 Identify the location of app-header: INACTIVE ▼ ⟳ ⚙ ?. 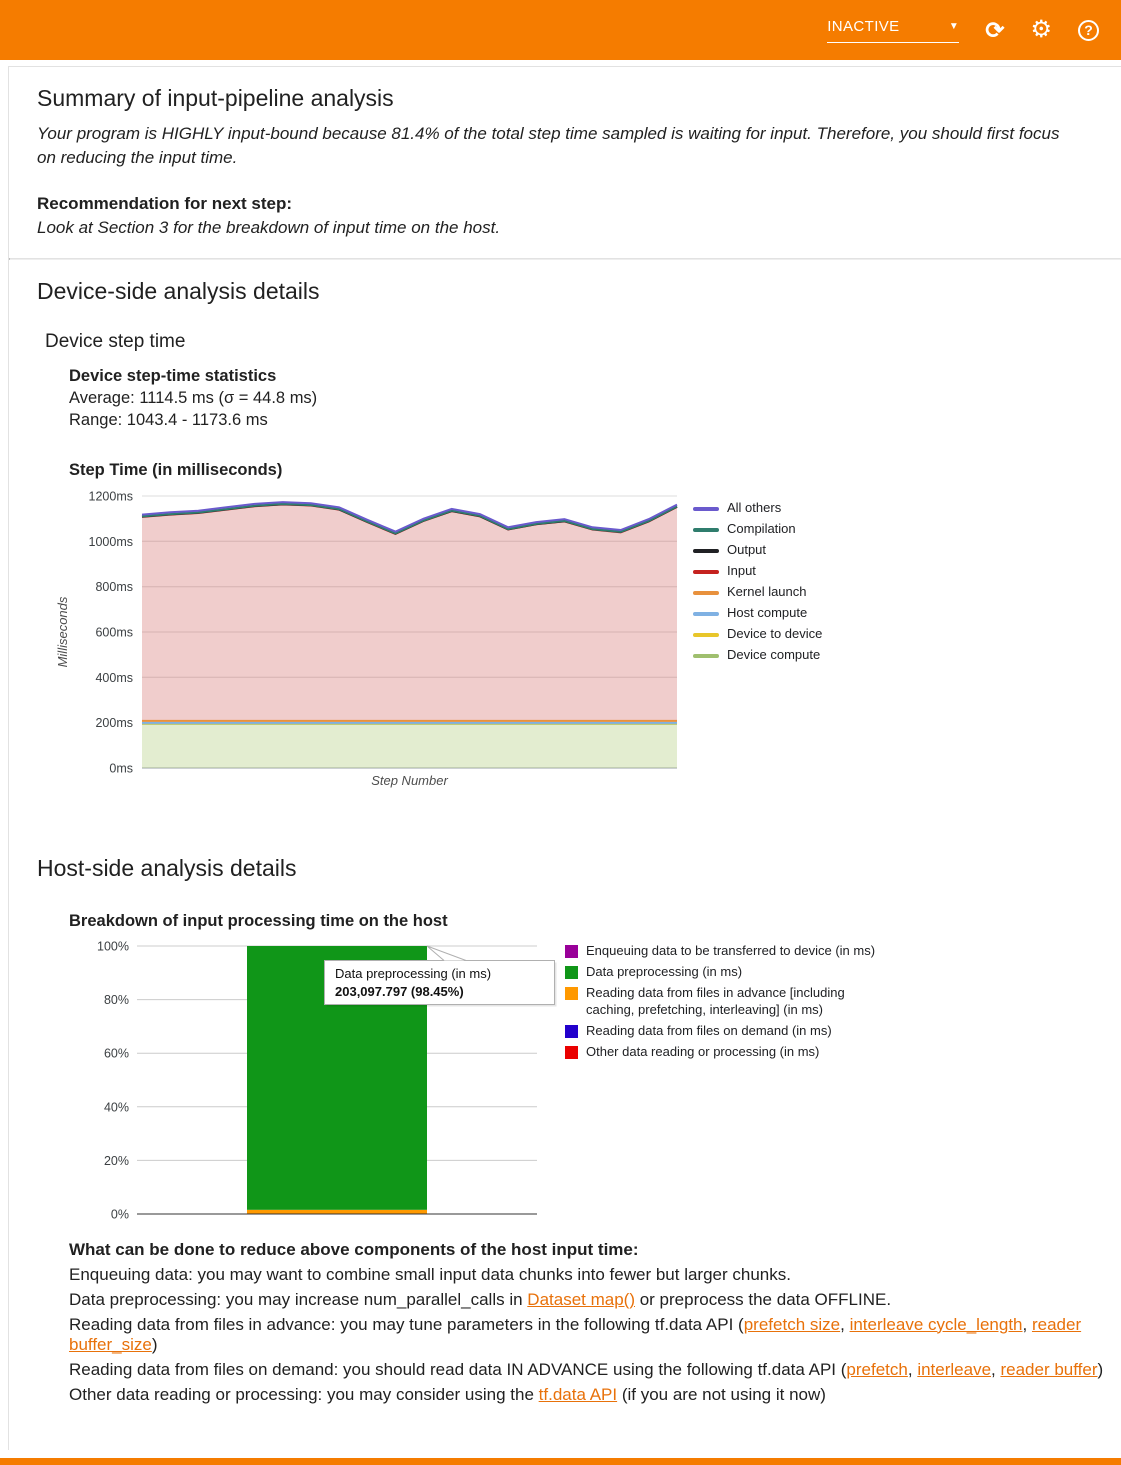
(560, 30).